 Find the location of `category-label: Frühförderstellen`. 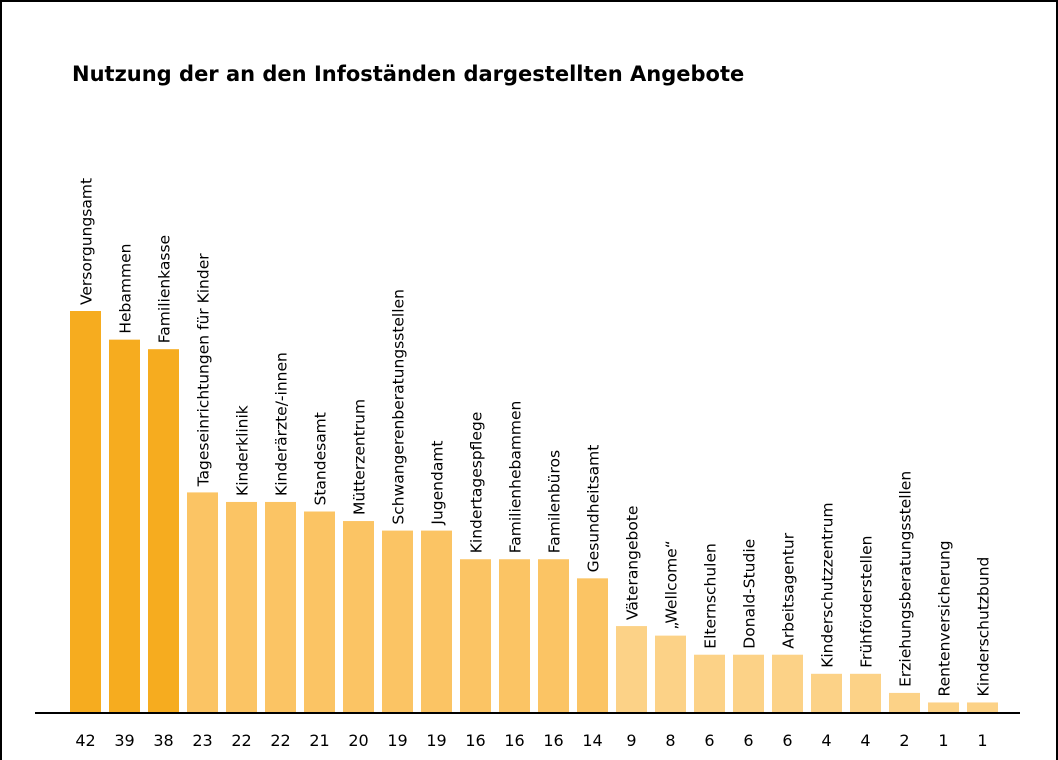

category-label: Frühförderstellen is located at coordinates (867, 602).